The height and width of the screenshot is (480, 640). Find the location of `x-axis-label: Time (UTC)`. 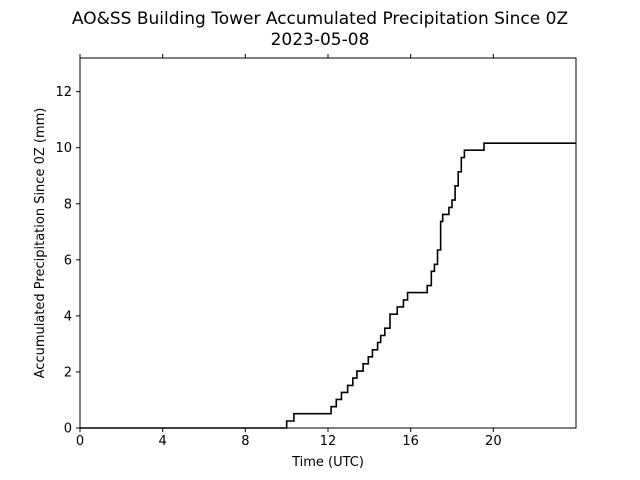

x-axis-label: Time (UTC) is located at coordinates (327, 462).